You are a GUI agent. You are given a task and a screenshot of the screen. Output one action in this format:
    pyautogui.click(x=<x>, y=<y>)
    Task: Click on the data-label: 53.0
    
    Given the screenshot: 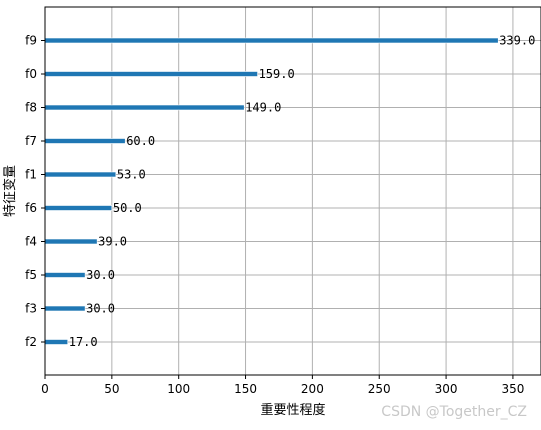 What is the action you would take?
    pyautogui.click(x=131, y=175)
    